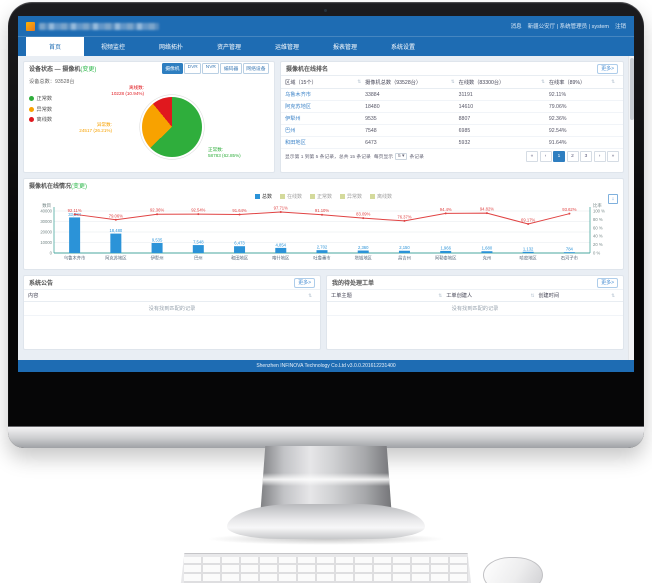 This screenshot has width=652, height=583. I want to click on region-link: 巴州, so click(290, 131).